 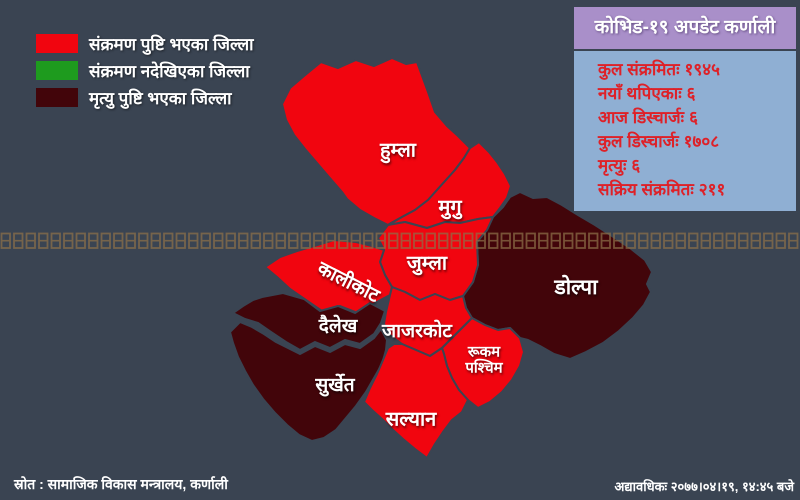 What do you see at coordinates (712, 189) in the screenshot?
I see `stat-value: २११` at bounding box center [712, 189].